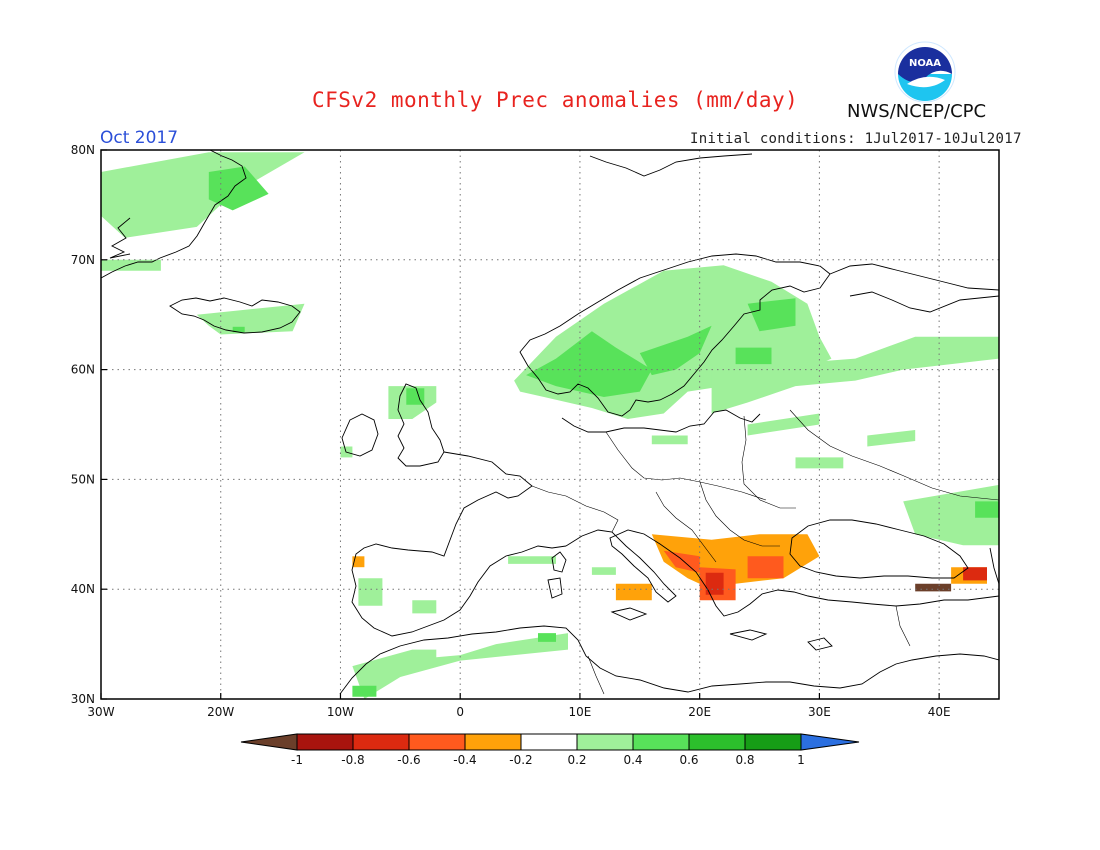  What do you see at coordinates (801, 760) in the screenshot?
I see `colorbar-label: 1` at bounding box center [801, 760].